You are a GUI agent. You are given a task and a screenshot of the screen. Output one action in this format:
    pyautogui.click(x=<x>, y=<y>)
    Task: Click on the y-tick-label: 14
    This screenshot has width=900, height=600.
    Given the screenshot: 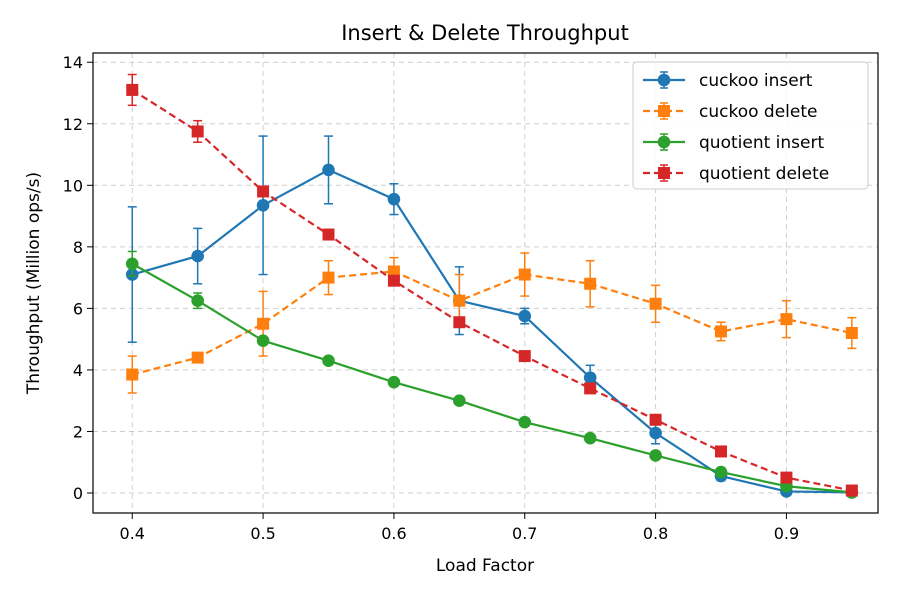 What is the action you would take?
    pyautogui.click(x=73, y=62)
    